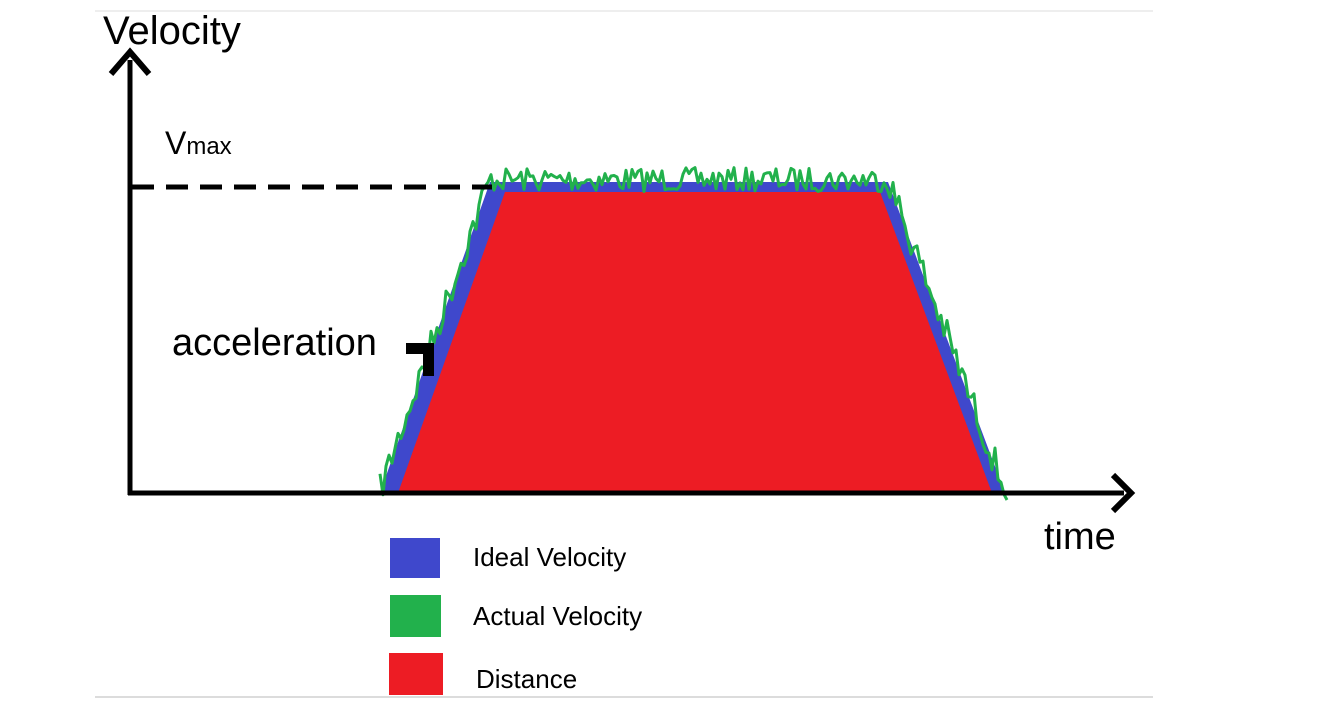 The image size is (1319, 714). What do you see at coordinates (1080, 537) in the screenshot?
I see `x-axis-label: time` at bounding box center [1080, 537].